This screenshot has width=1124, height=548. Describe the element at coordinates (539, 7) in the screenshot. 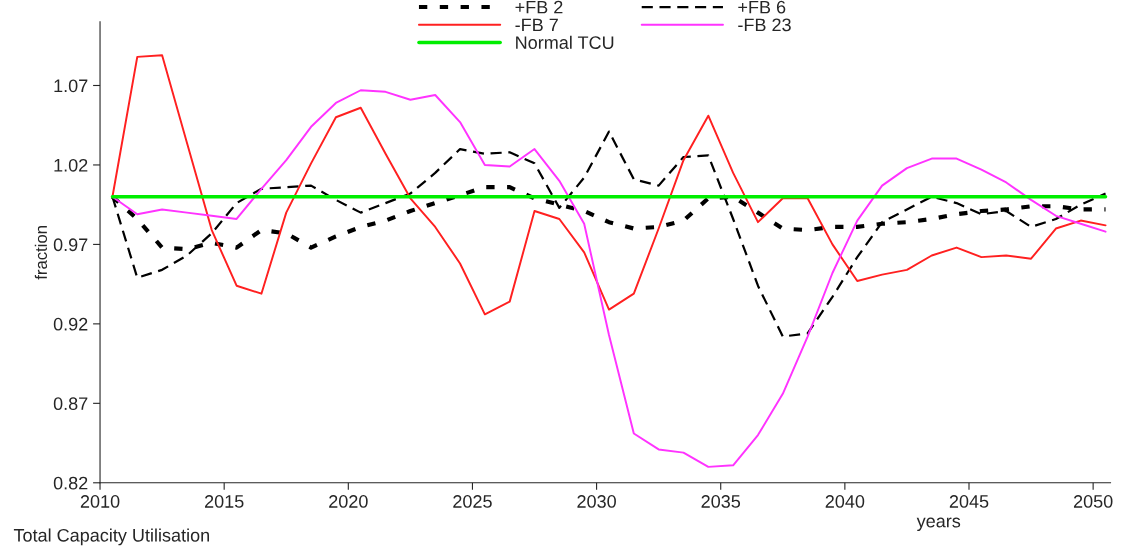

I see `legend-label: +FB 2` at that location.